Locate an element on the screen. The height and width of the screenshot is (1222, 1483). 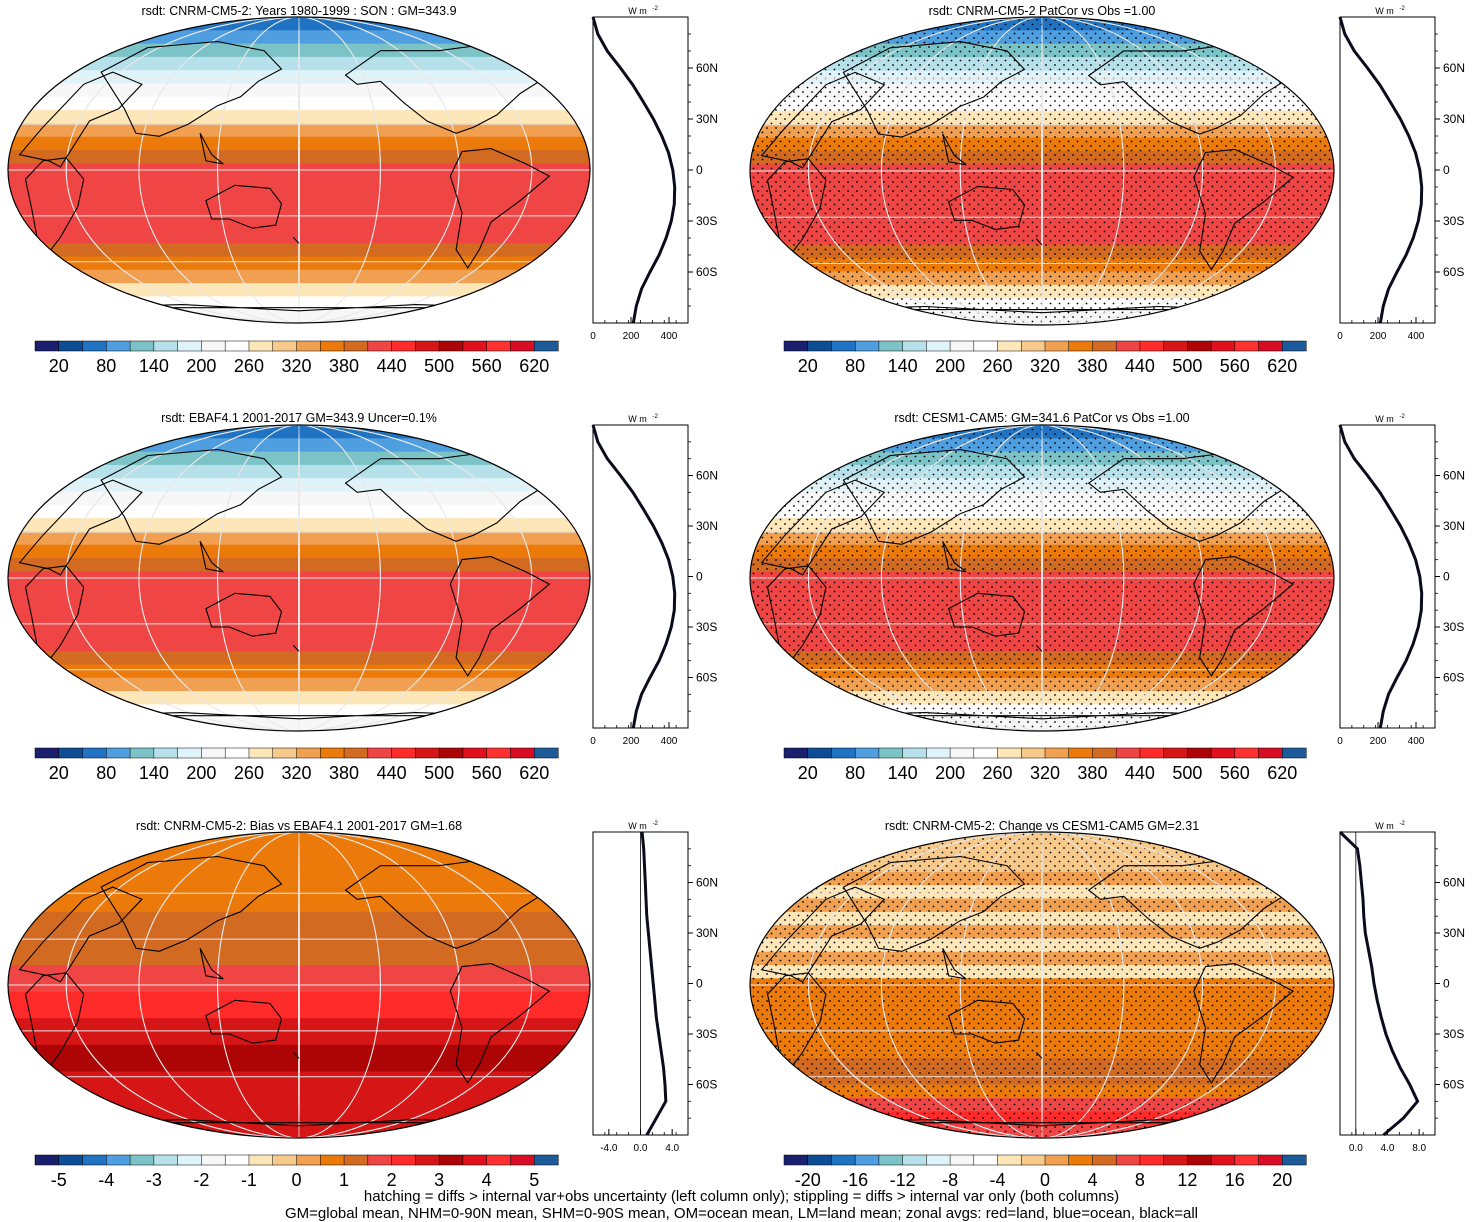
panel-title: rsdt: CNRM-CM5-2 PatCor vs Obs =1.00 is located at coordinates (1042, 11).